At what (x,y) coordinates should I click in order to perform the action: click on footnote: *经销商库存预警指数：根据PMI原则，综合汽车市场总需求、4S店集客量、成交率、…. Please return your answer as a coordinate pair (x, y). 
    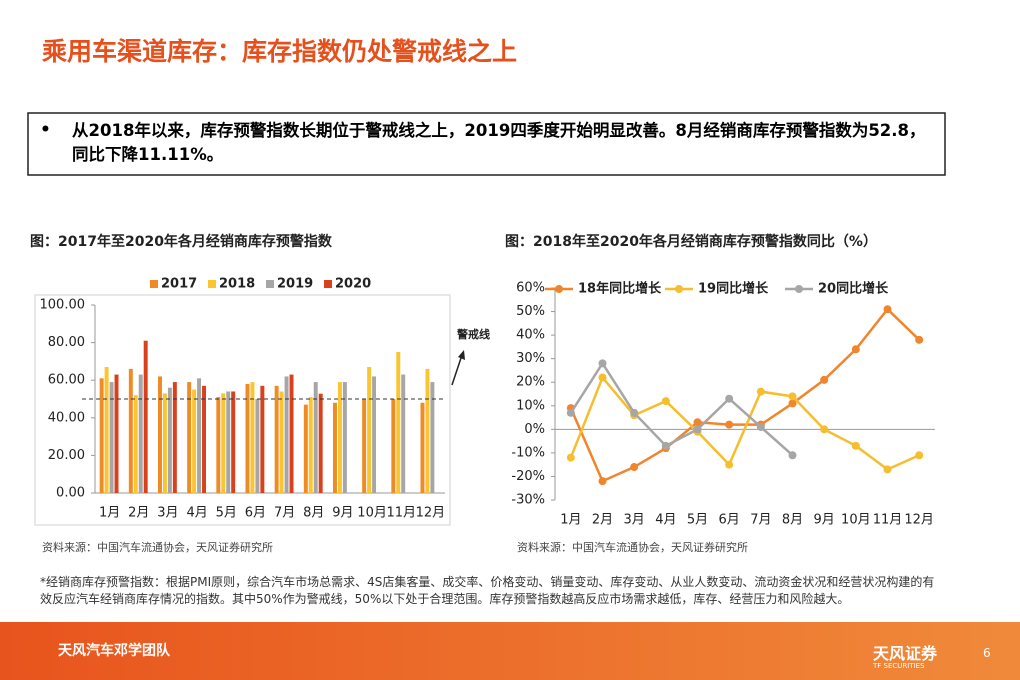
    Looking at the image, I should click on (487, 590).